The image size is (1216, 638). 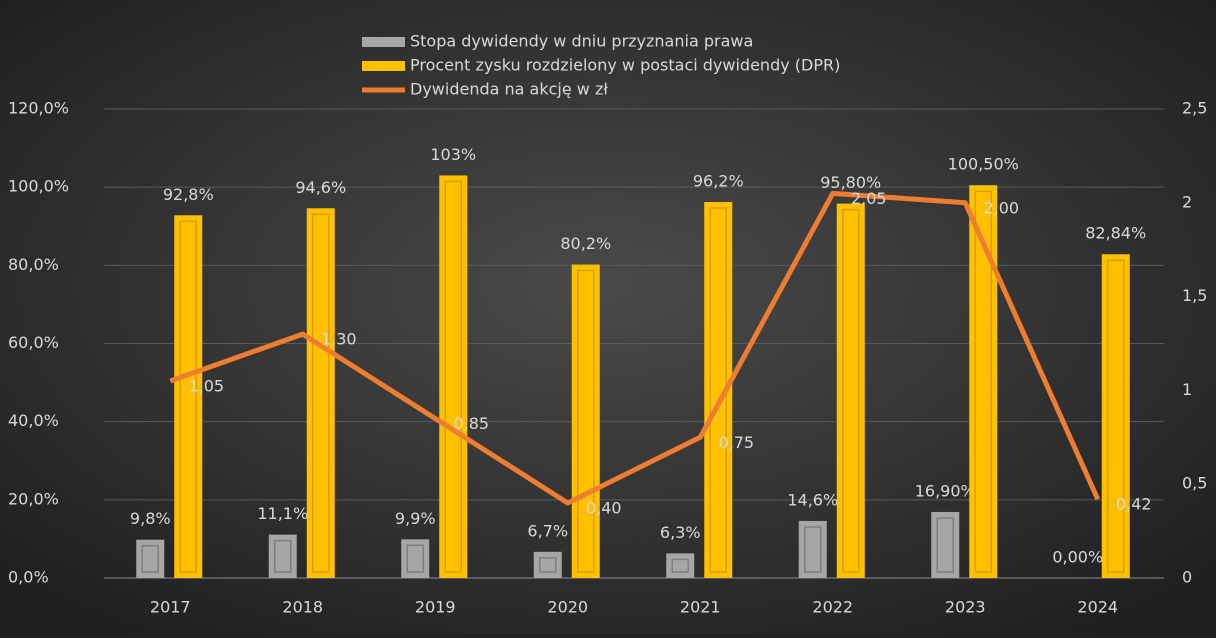 I want to click on line-label: 1,05, so click(x=206, y=386).